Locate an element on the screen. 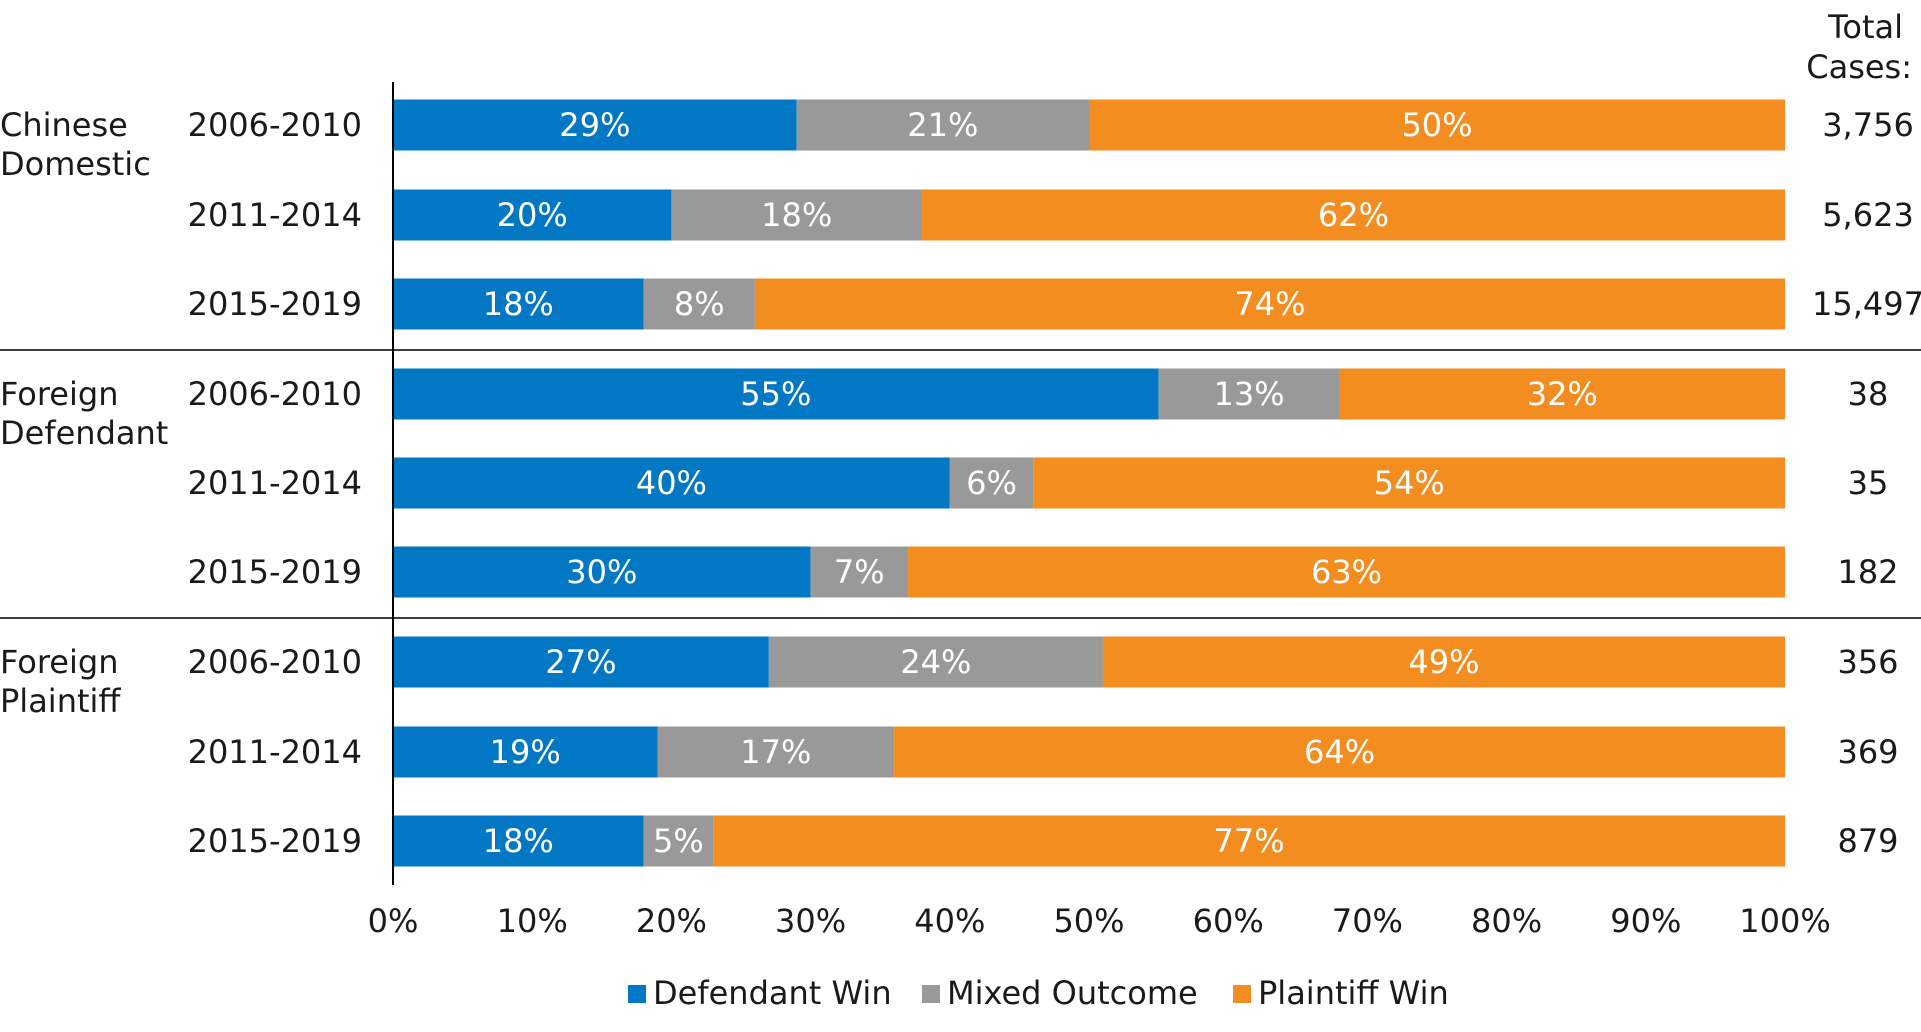 The image size is (1921, 1032). bar-value-label: 24% is located at coordinates (935, 662).